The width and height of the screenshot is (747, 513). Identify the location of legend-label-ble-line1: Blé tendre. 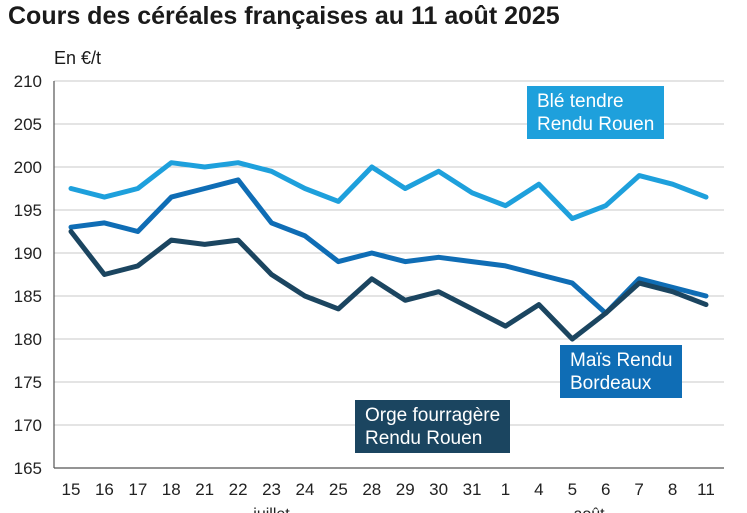
(580, 101).